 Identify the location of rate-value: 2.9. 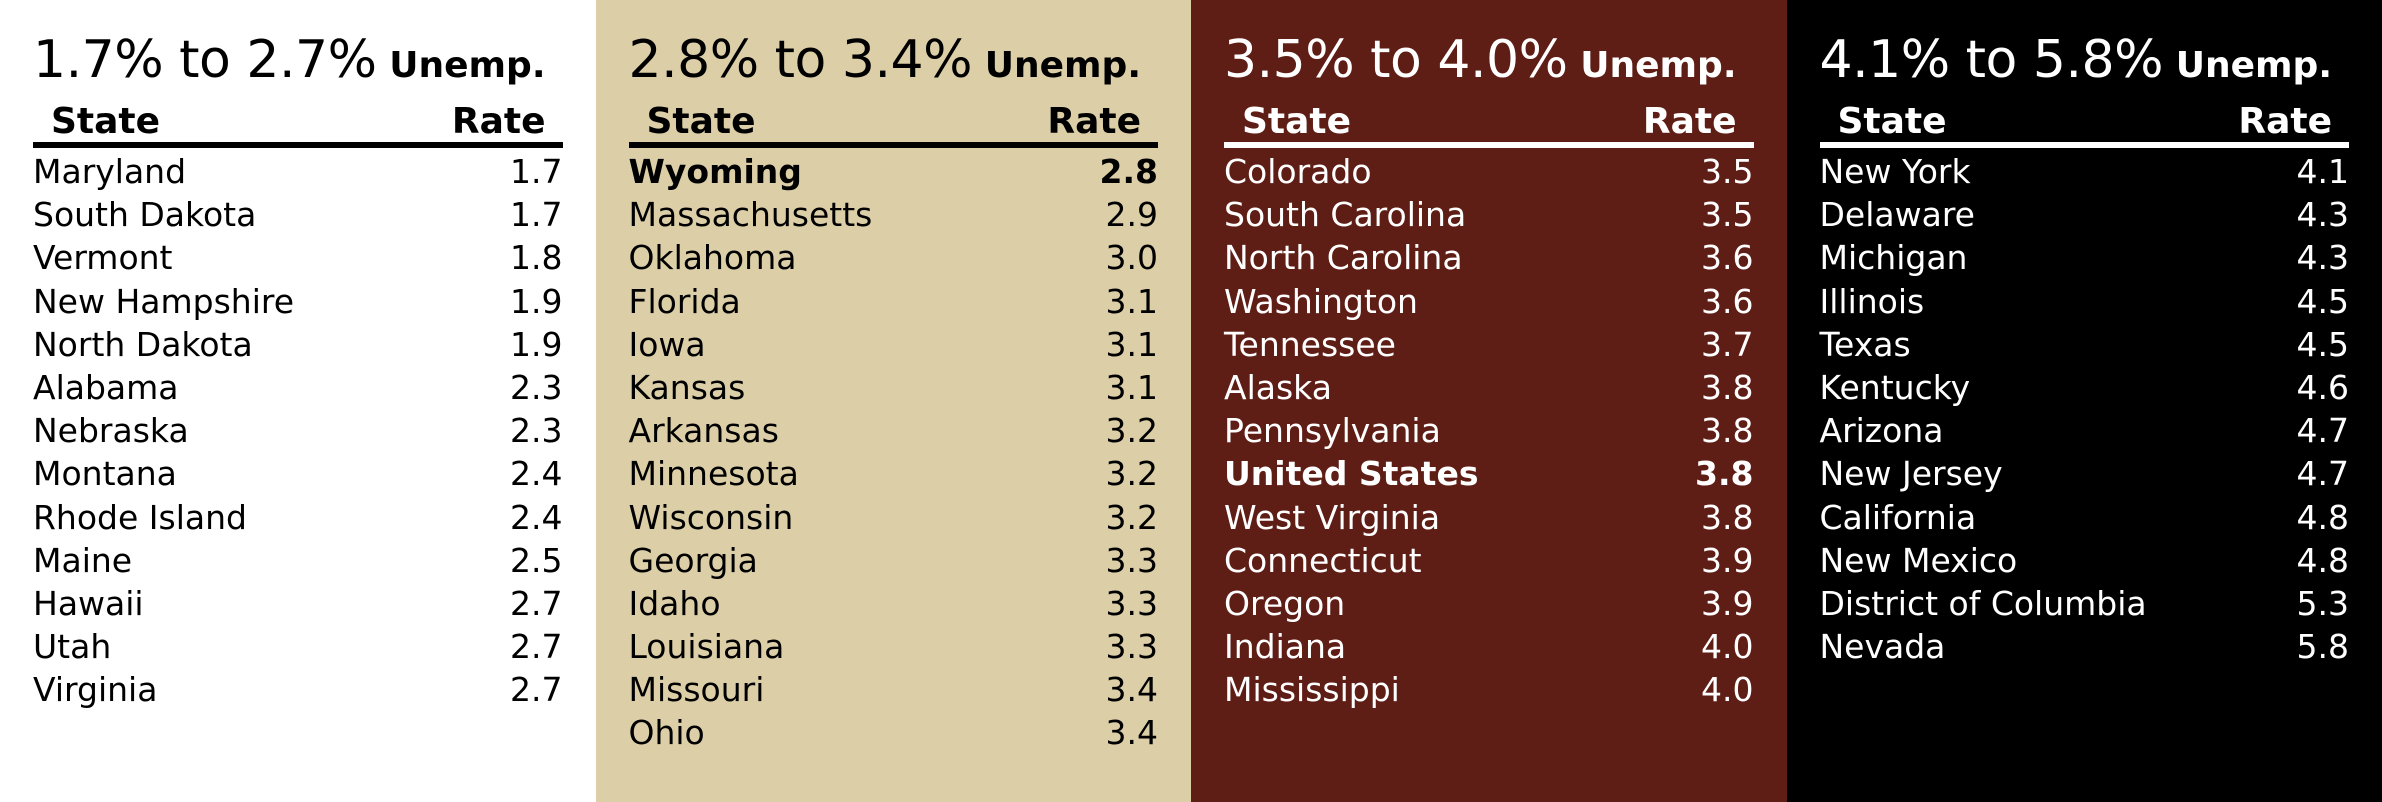
(1131, 215).